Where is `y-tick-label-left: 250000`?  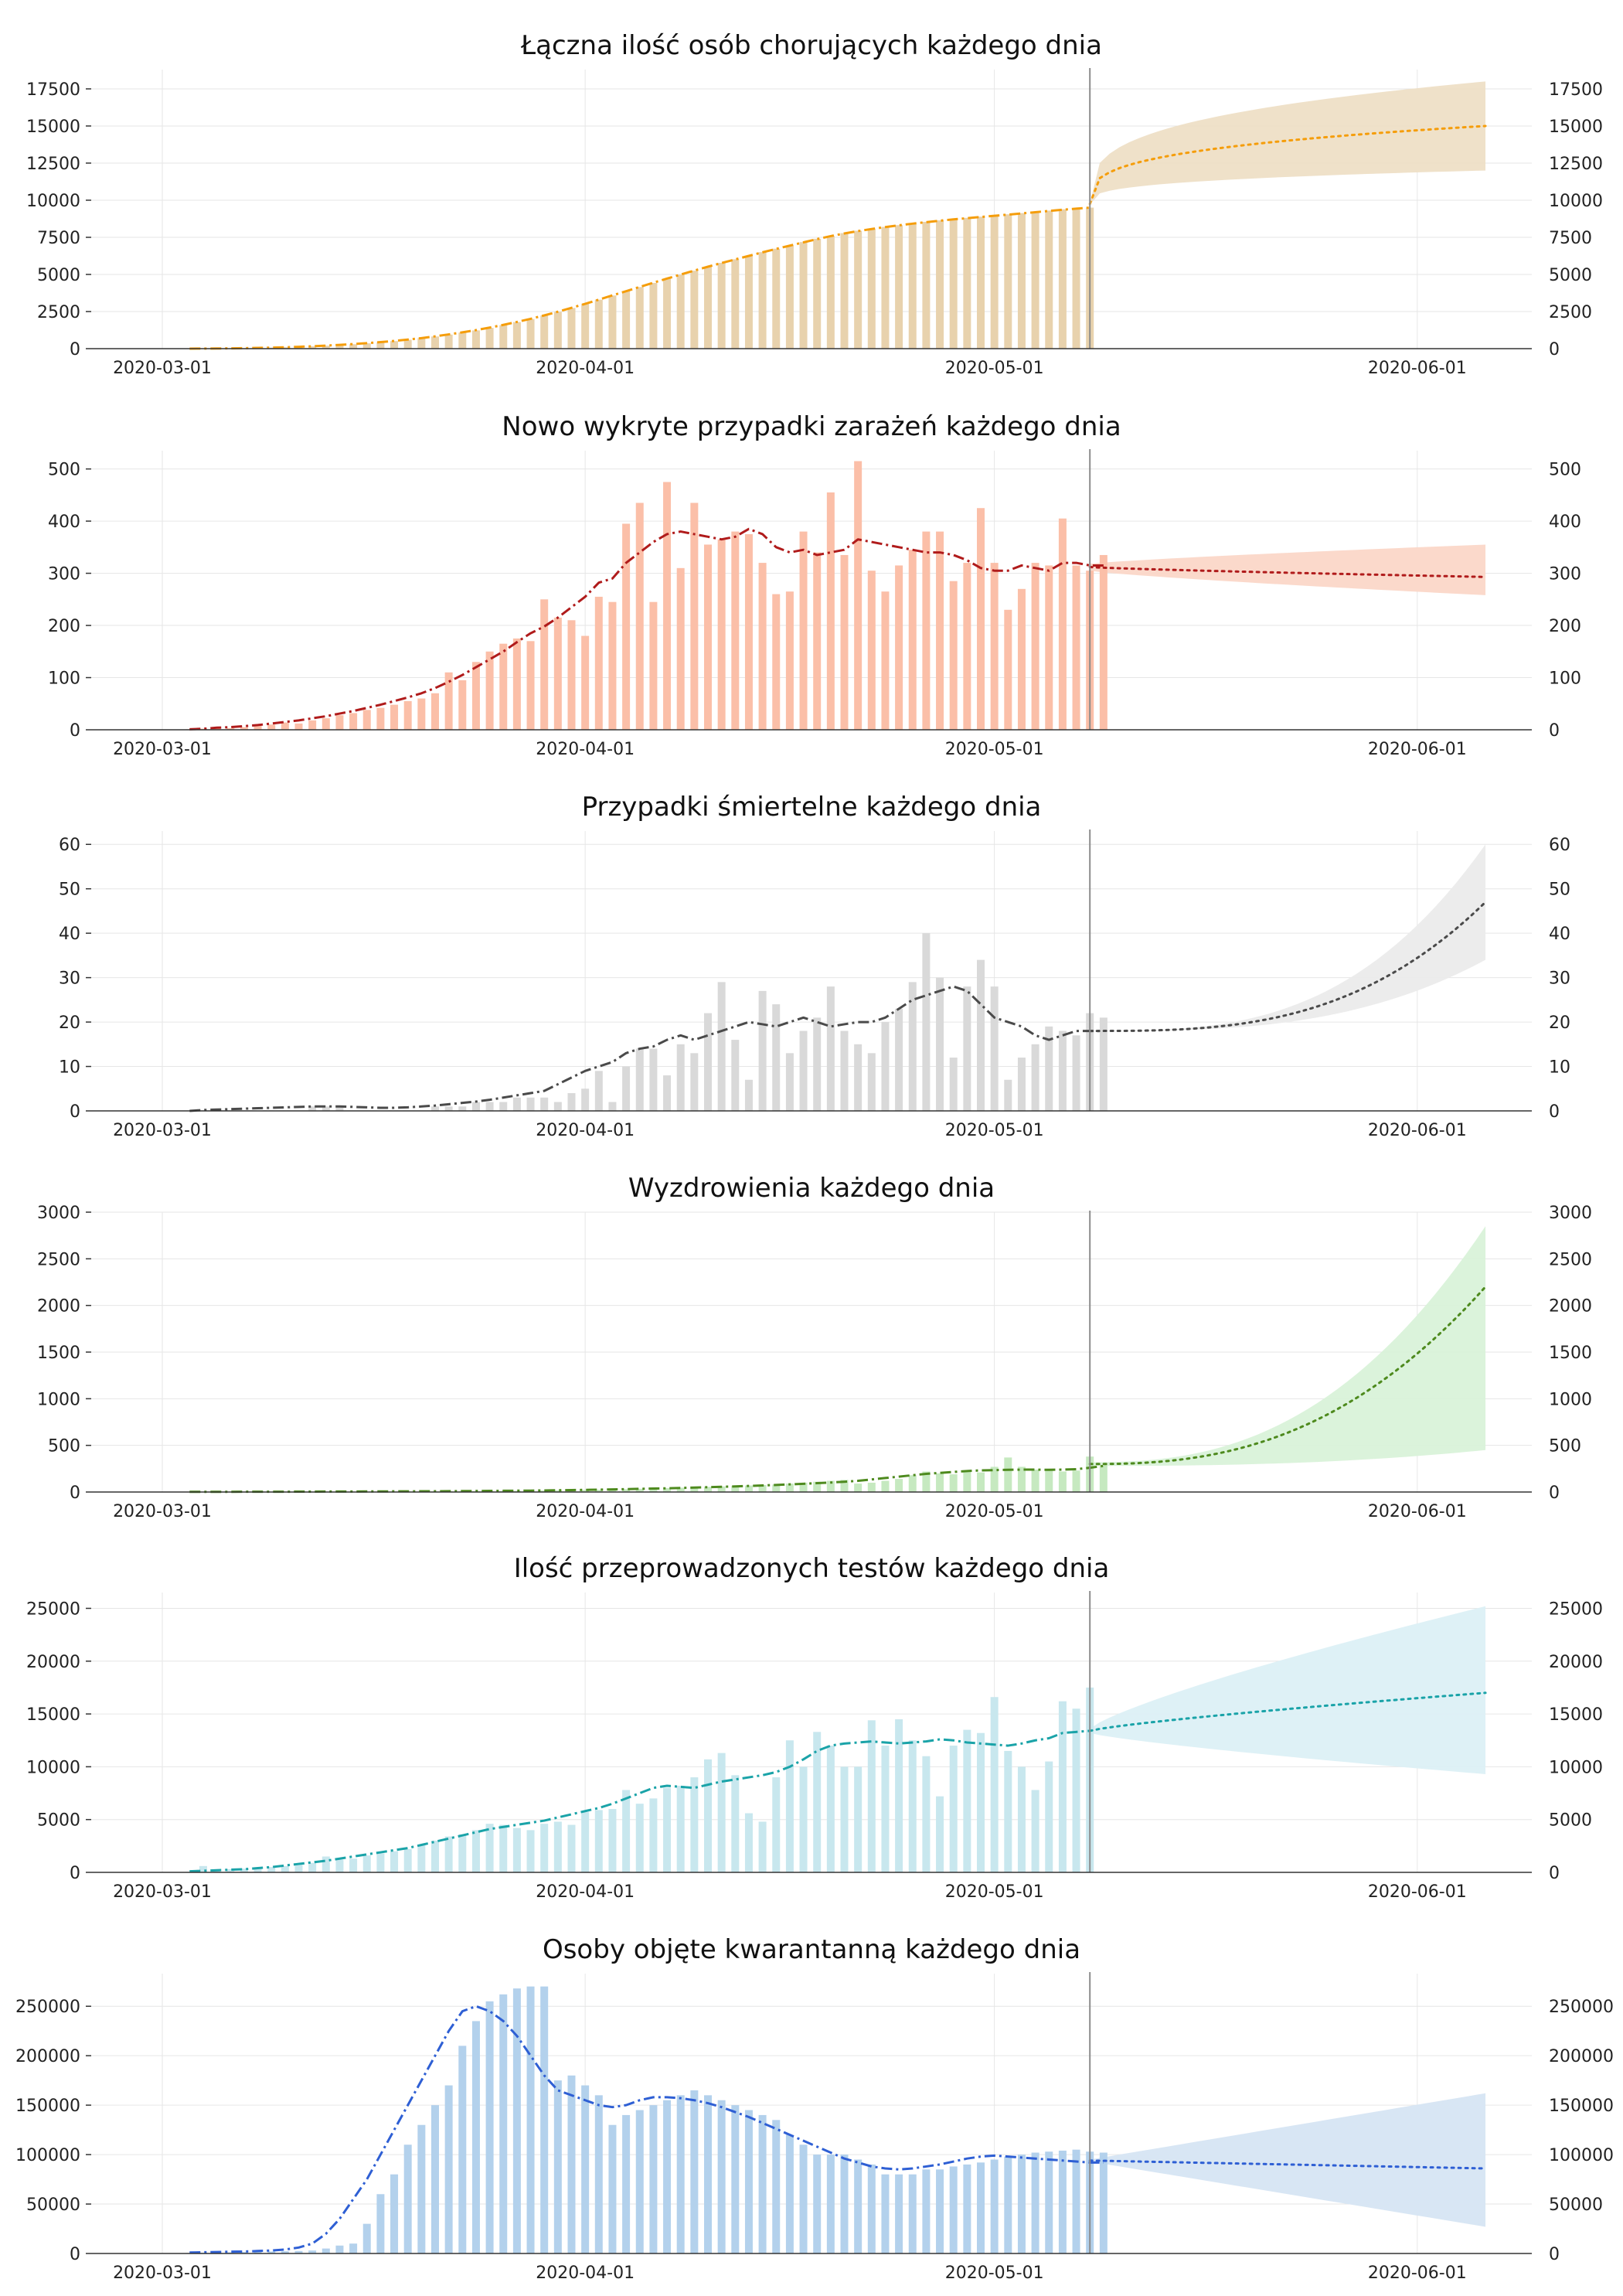 y-tick-label-left: 250000 is located at coordinates (47, 2007).